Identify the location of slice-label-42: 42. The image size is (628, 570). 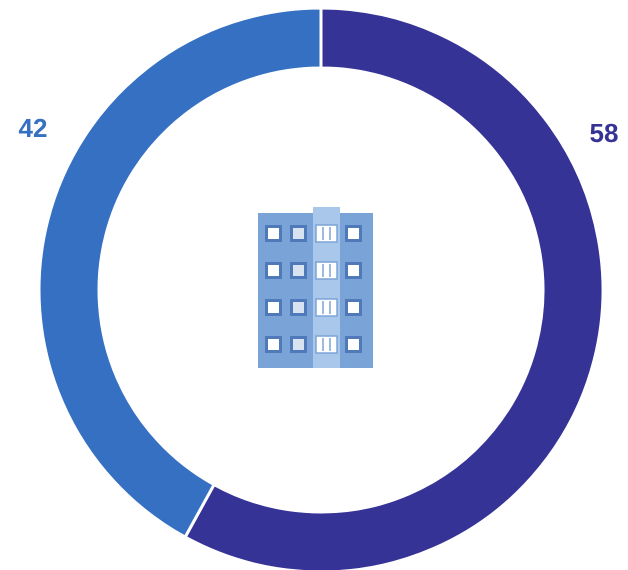
(33, 128).